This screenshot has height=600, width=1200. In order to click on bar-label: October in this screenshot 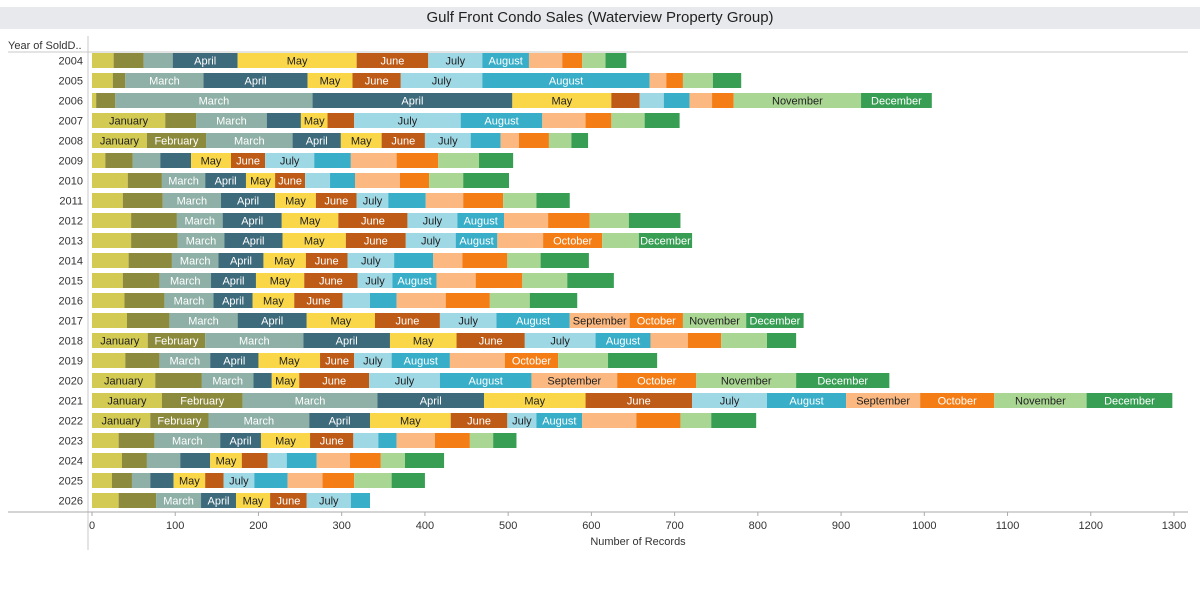, I will do `click(531, 362)`.